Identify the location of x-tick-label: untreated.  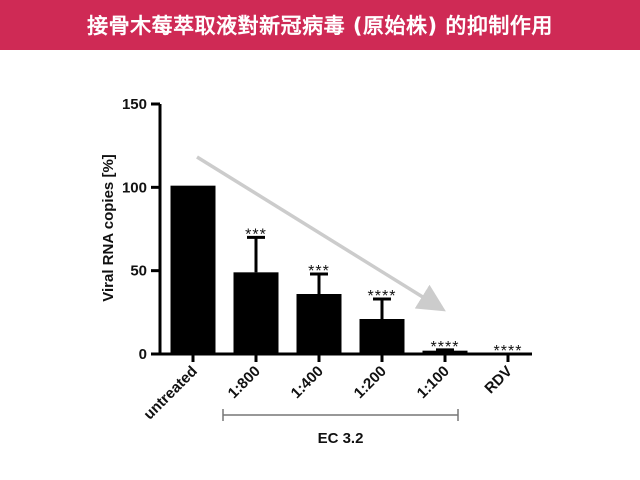
(170, 393).